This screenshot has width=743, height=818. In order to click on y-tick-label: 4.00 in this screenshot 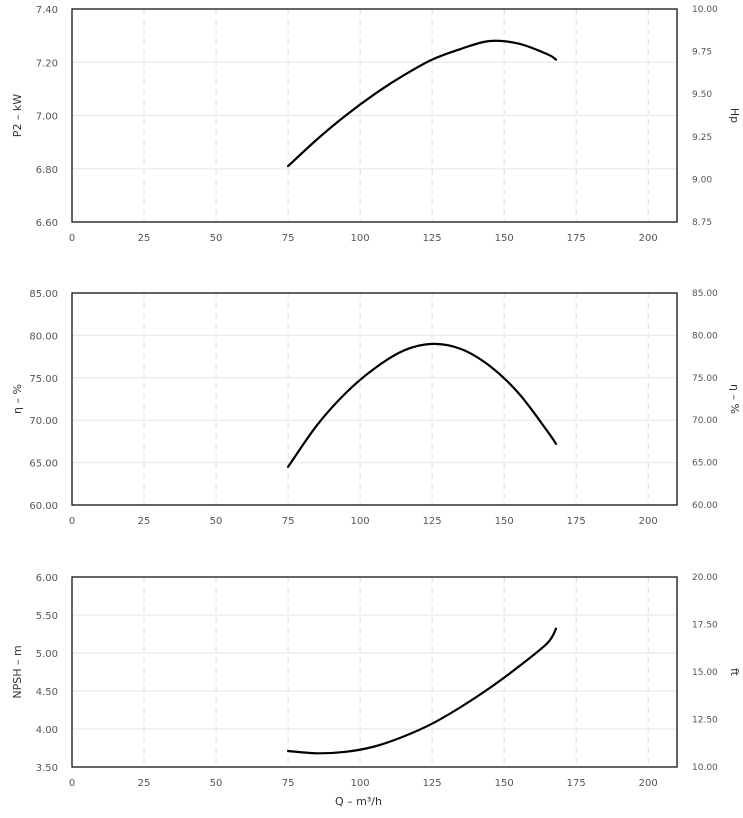, I will do `click(47, 730)`.